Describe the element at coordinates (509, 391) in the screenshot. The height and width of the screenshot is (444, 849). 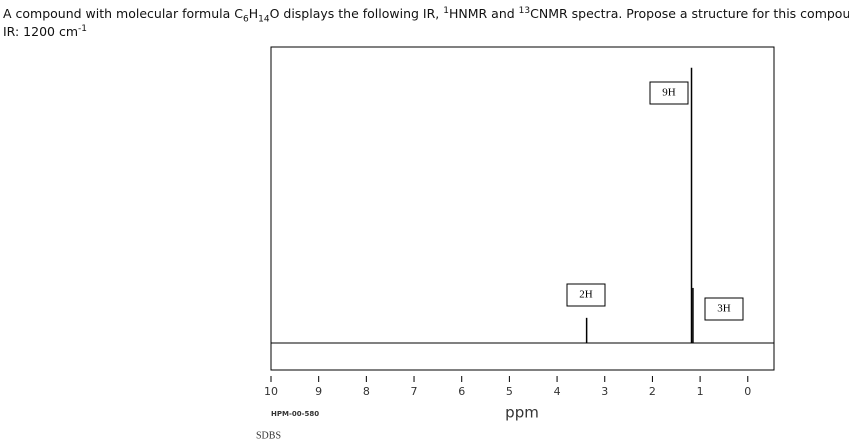
I see `x-tick-label: 5` at that location.